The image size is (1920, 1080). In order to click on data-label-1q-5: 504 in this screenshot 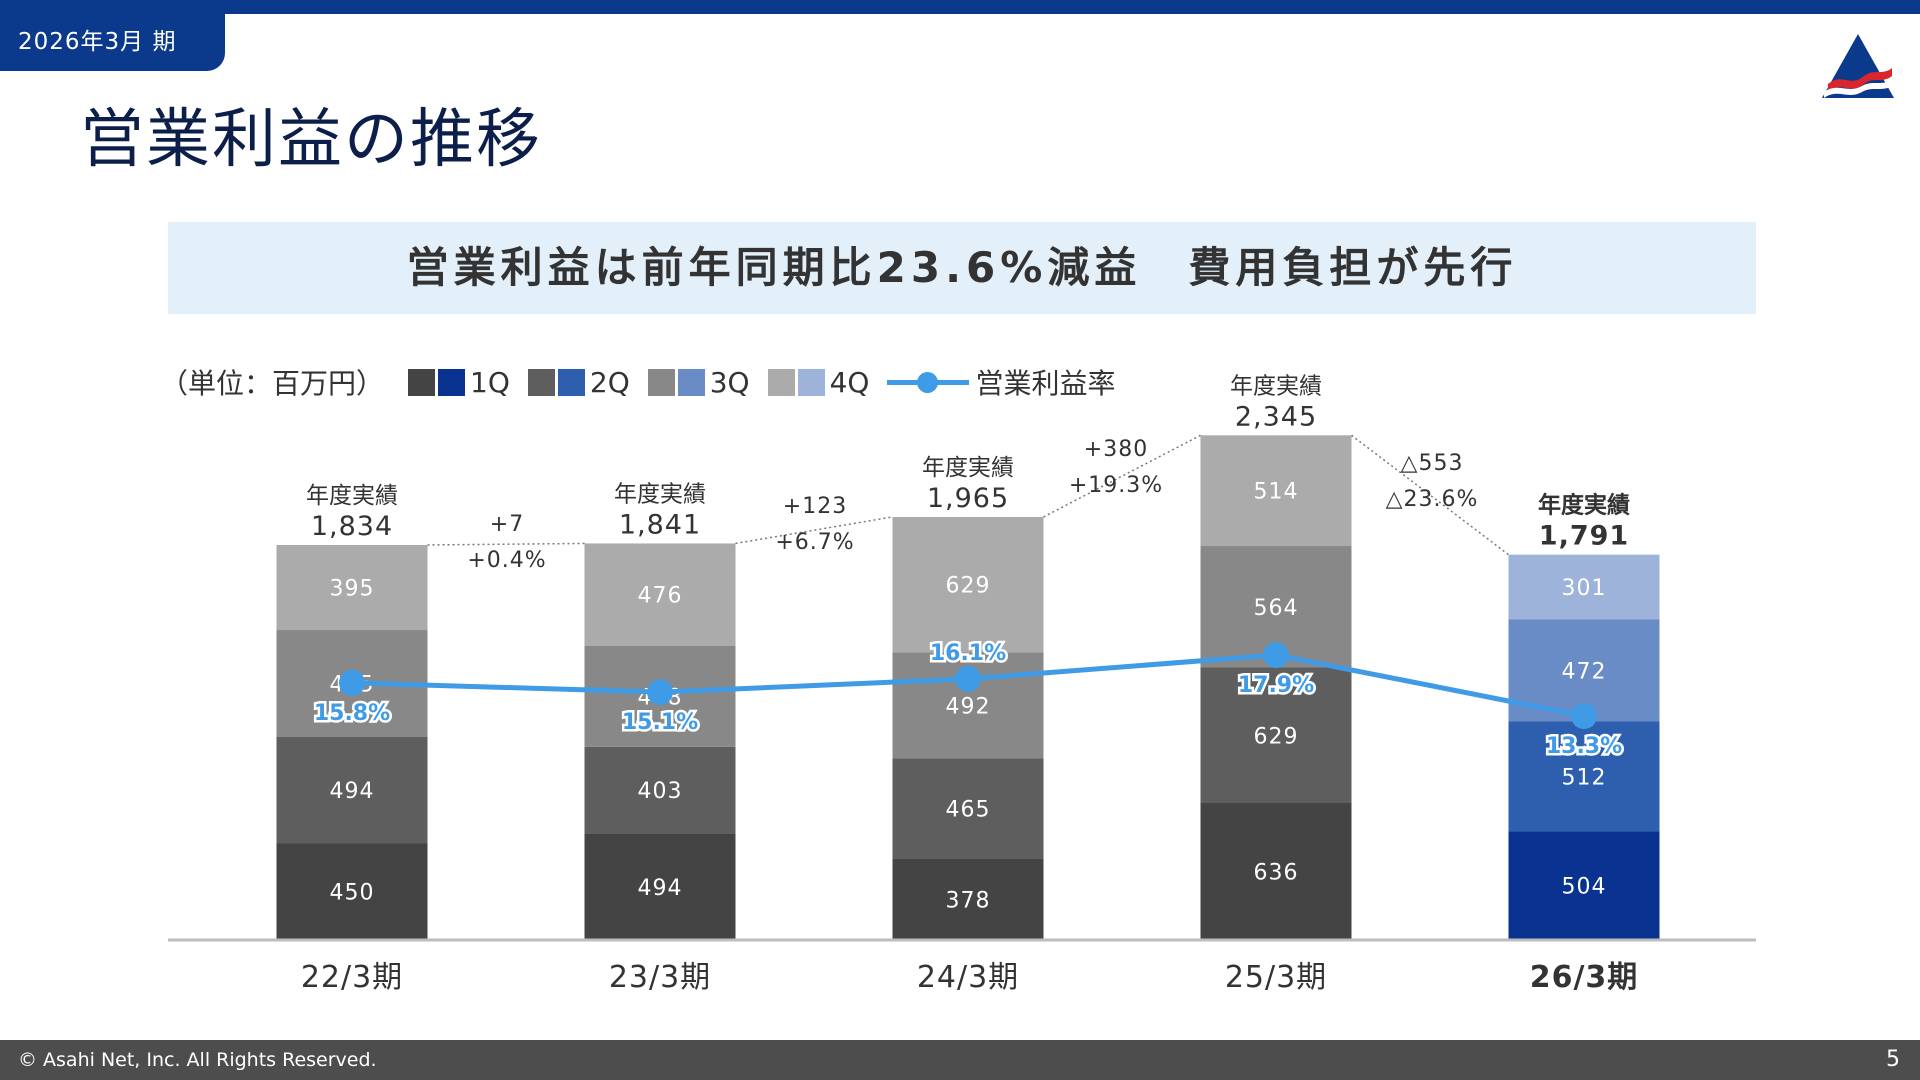, I will do `click(1584, 887)`.